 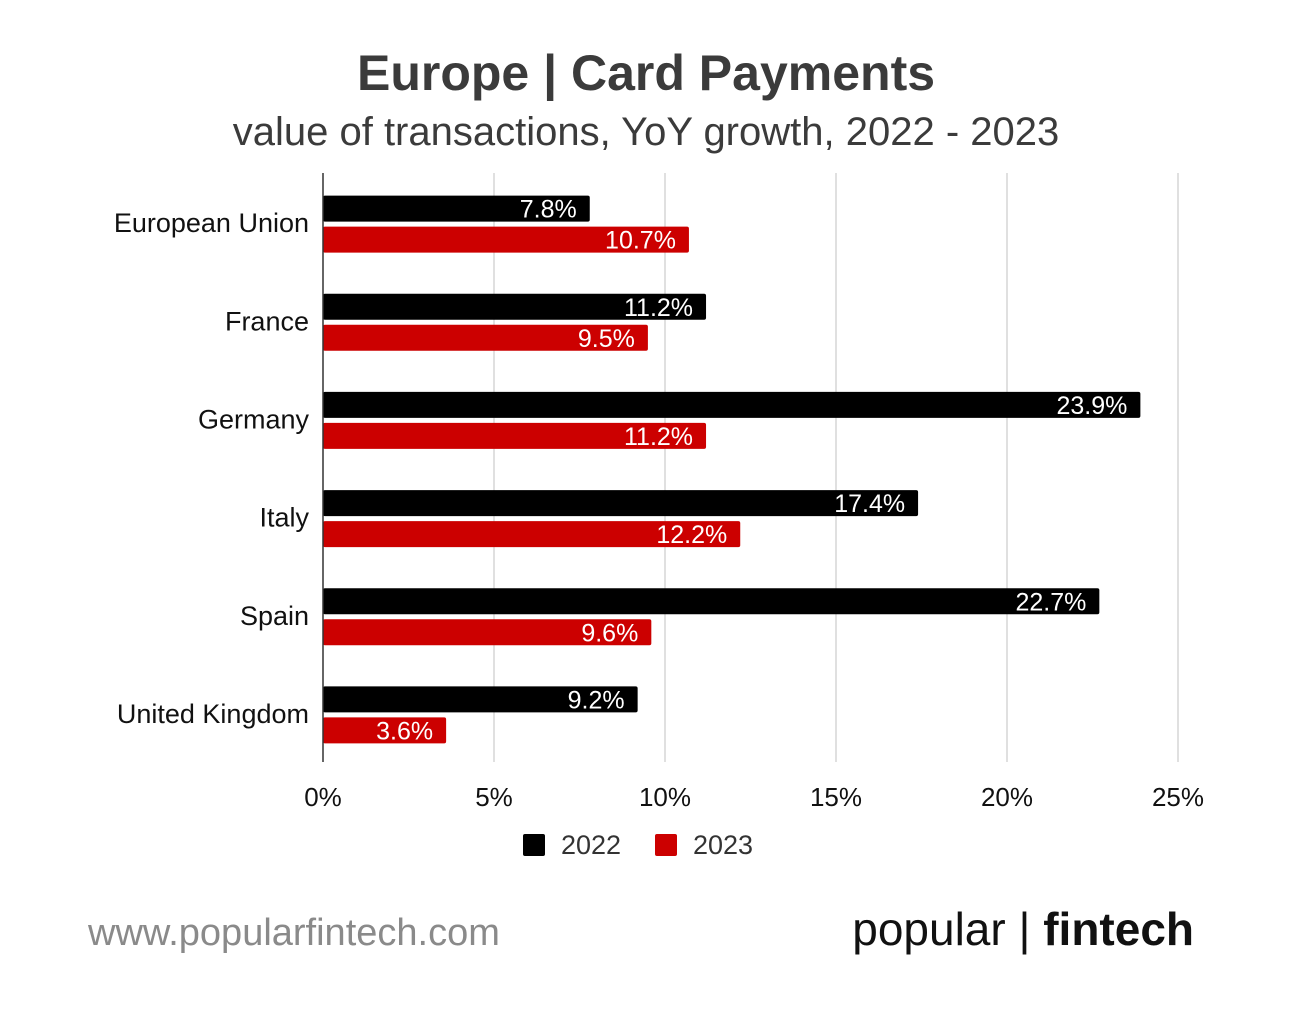 I want to click on data-label: 9.6%, so click(x=609, y=633).